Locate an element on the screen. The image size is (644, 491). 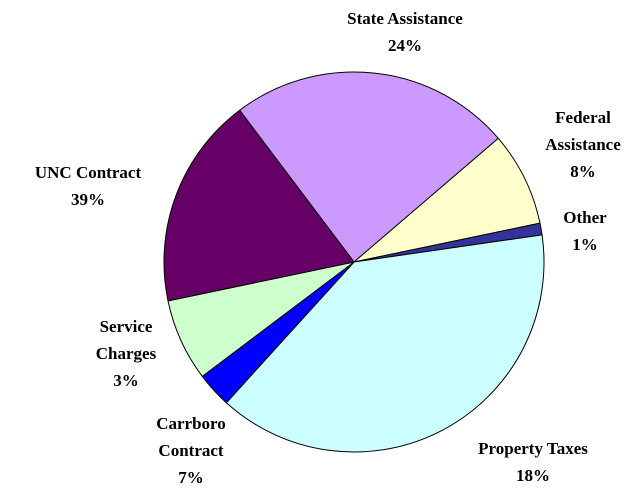
slice-label: 7% is located at coordinates (191, 477).